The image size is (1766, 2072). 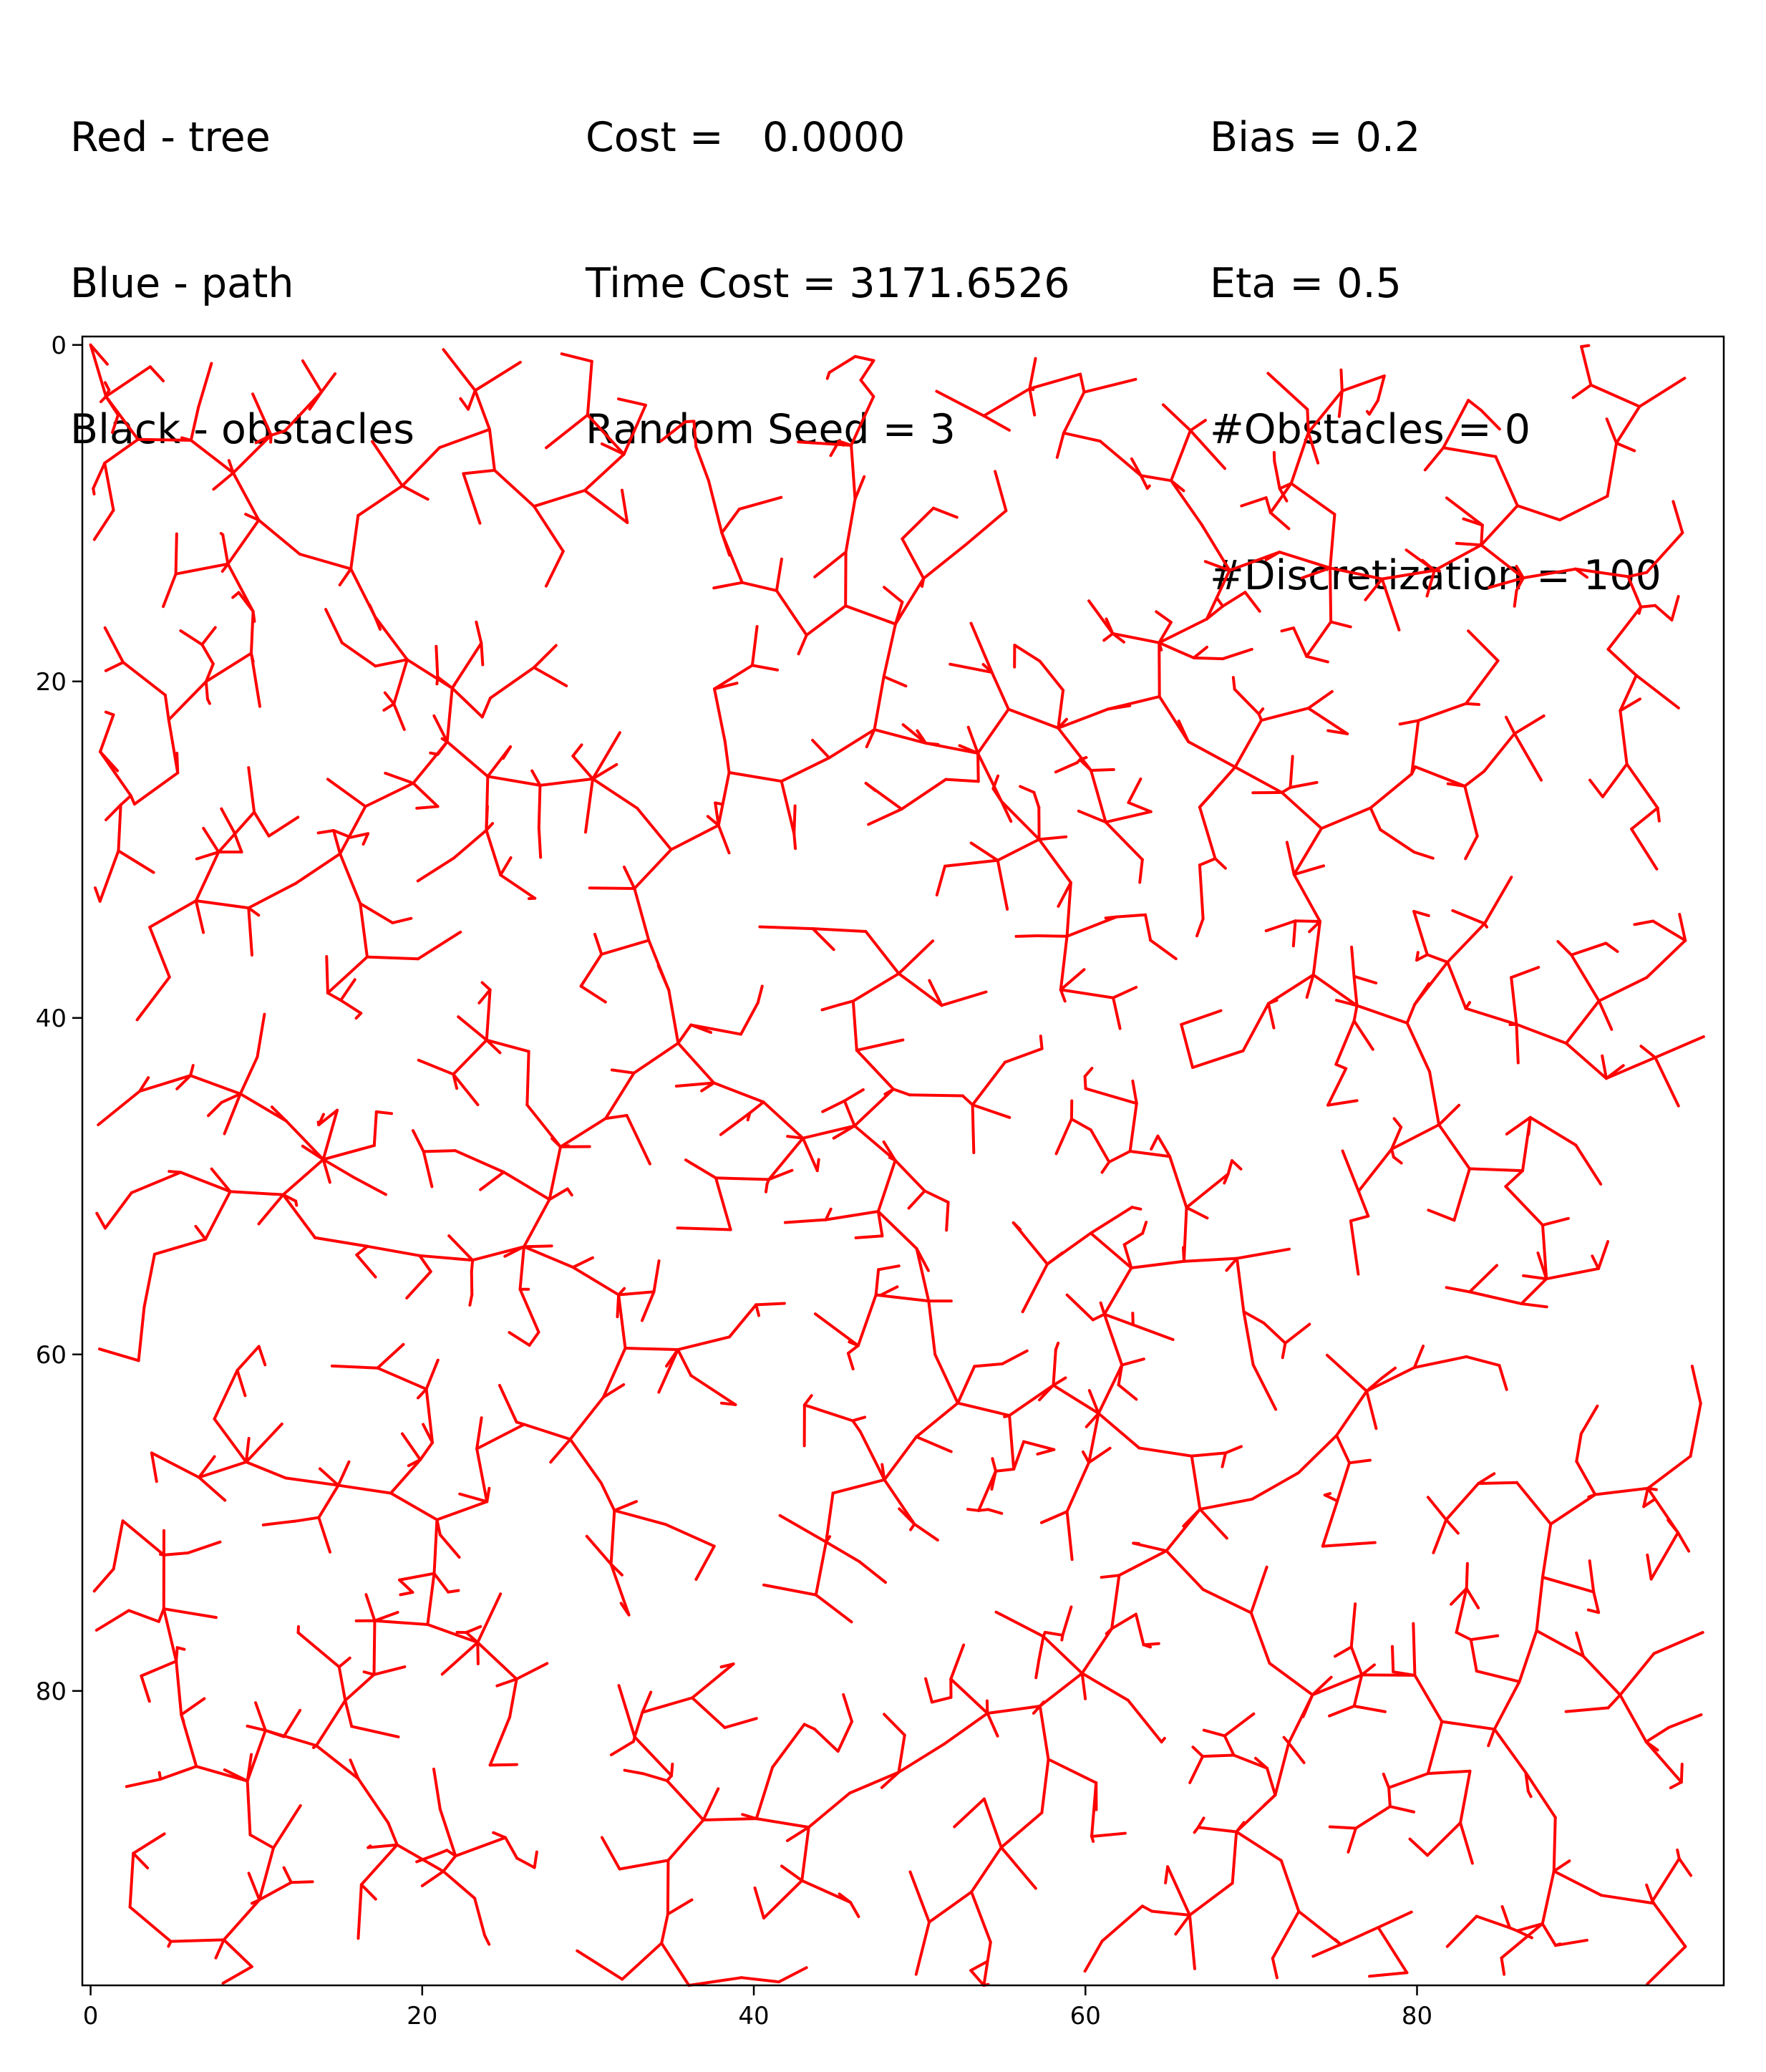 I want to click on x-tick-label: 60, so click(x=1085, y=2016).